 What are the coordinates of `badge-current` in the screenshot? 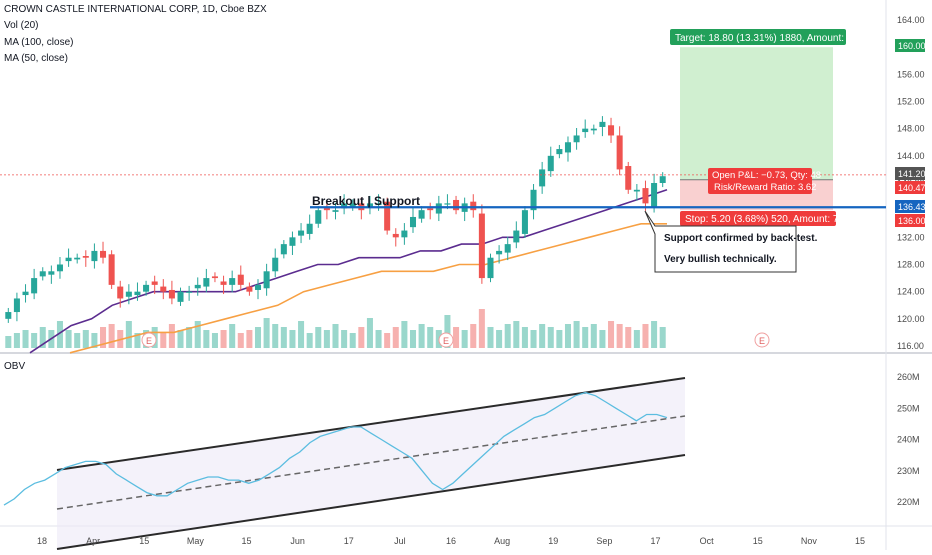 It's located at (910, 173).